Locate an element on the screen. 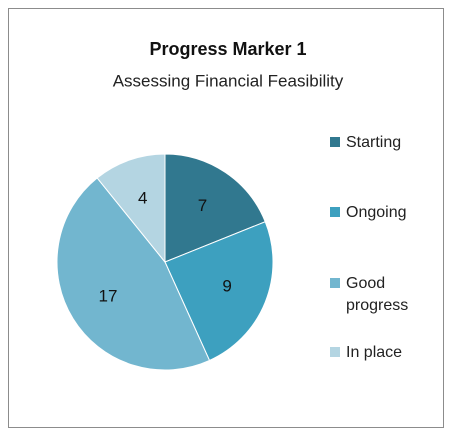  legend-item: Starting is located at coordinates (378, 143).